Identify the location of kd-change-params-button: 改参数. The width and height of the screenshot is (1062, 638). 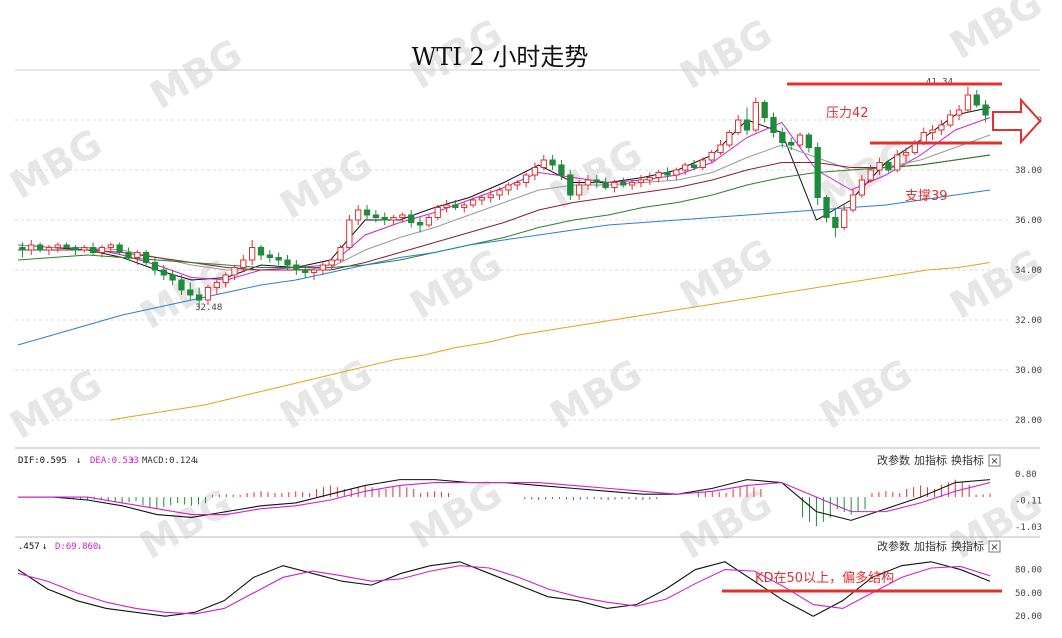
(893, 546).